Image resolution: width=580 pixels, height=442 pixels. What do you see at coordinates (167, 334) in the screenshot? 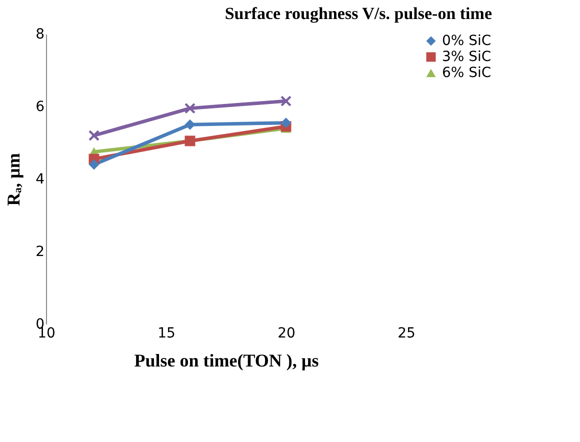
I see `x-tick-label: 15` at bounding box center [167, 334].